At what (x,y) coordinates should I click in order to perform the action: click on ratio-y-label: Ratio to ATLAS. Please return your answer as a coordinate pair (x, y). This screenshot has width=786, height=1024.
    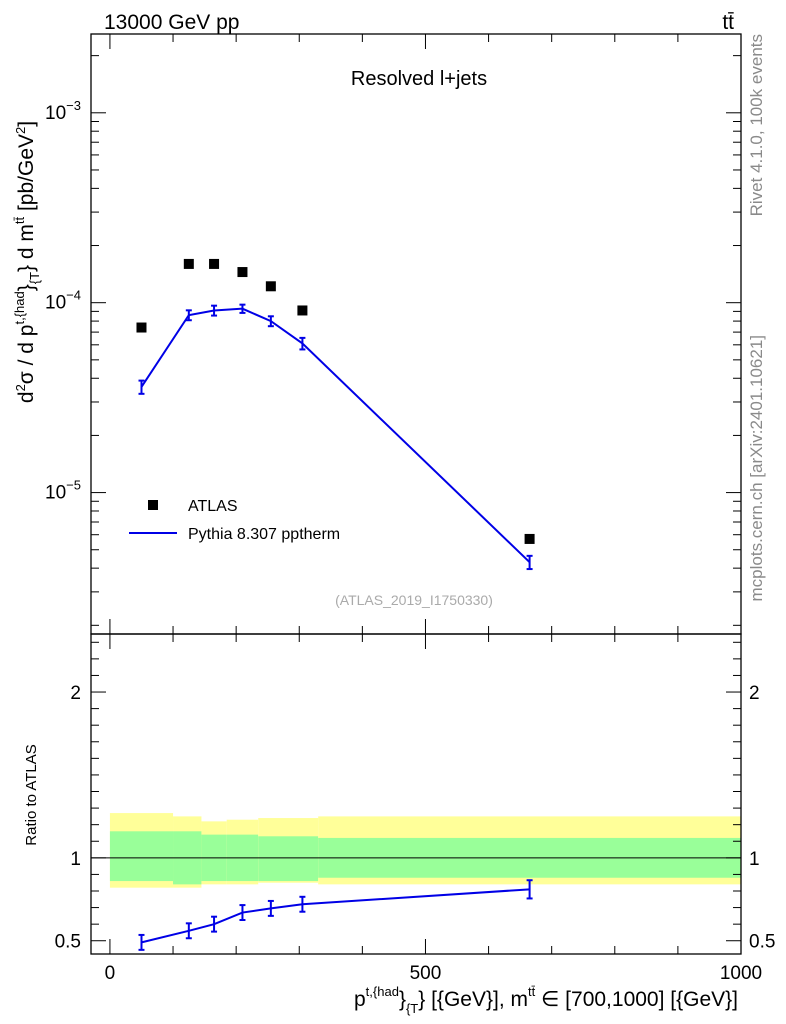
    Looking at the image, I should click on (31, 794).